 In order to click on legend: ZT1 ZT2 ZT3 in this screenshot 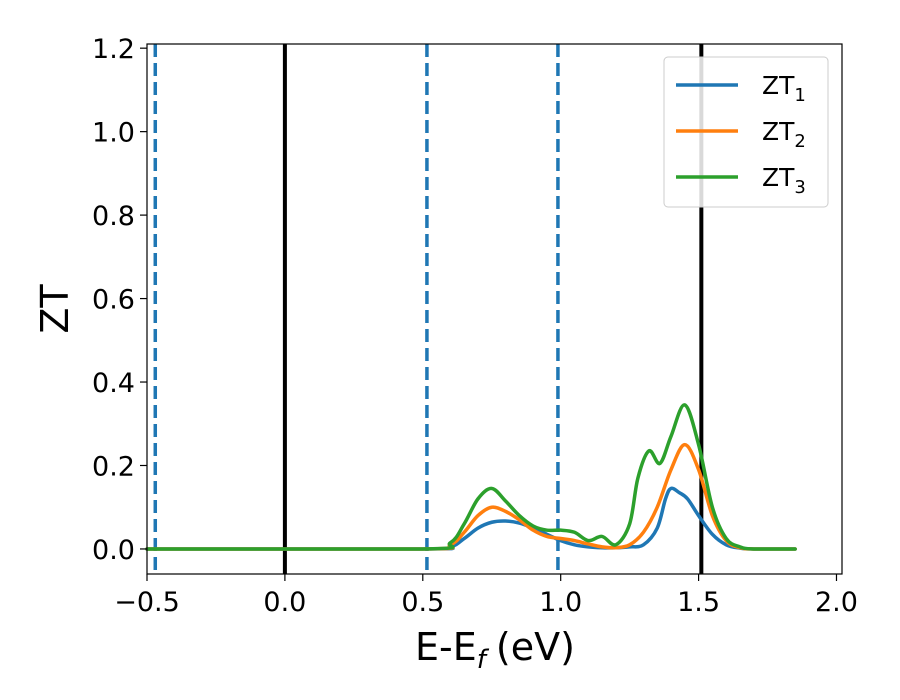, I will do `click(746, 132)`.